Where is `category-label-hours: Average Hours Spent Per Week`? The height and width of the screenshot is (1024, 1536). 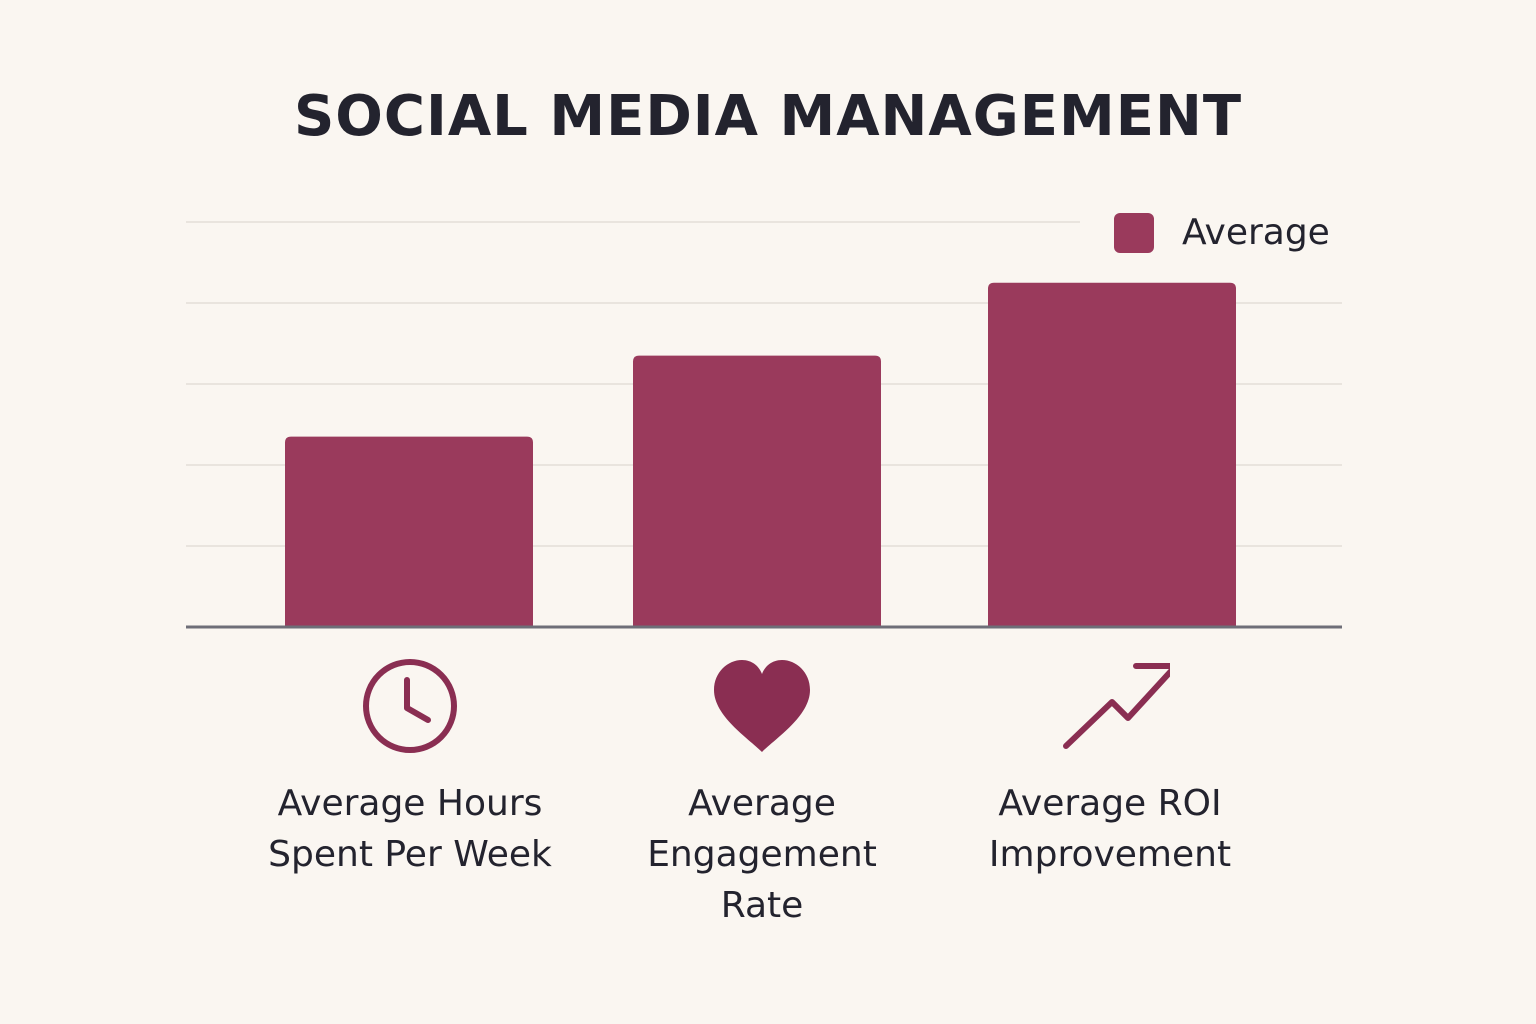
category-label-hours: Average Hours Spent Per Week is located at coordinates (410, 829).